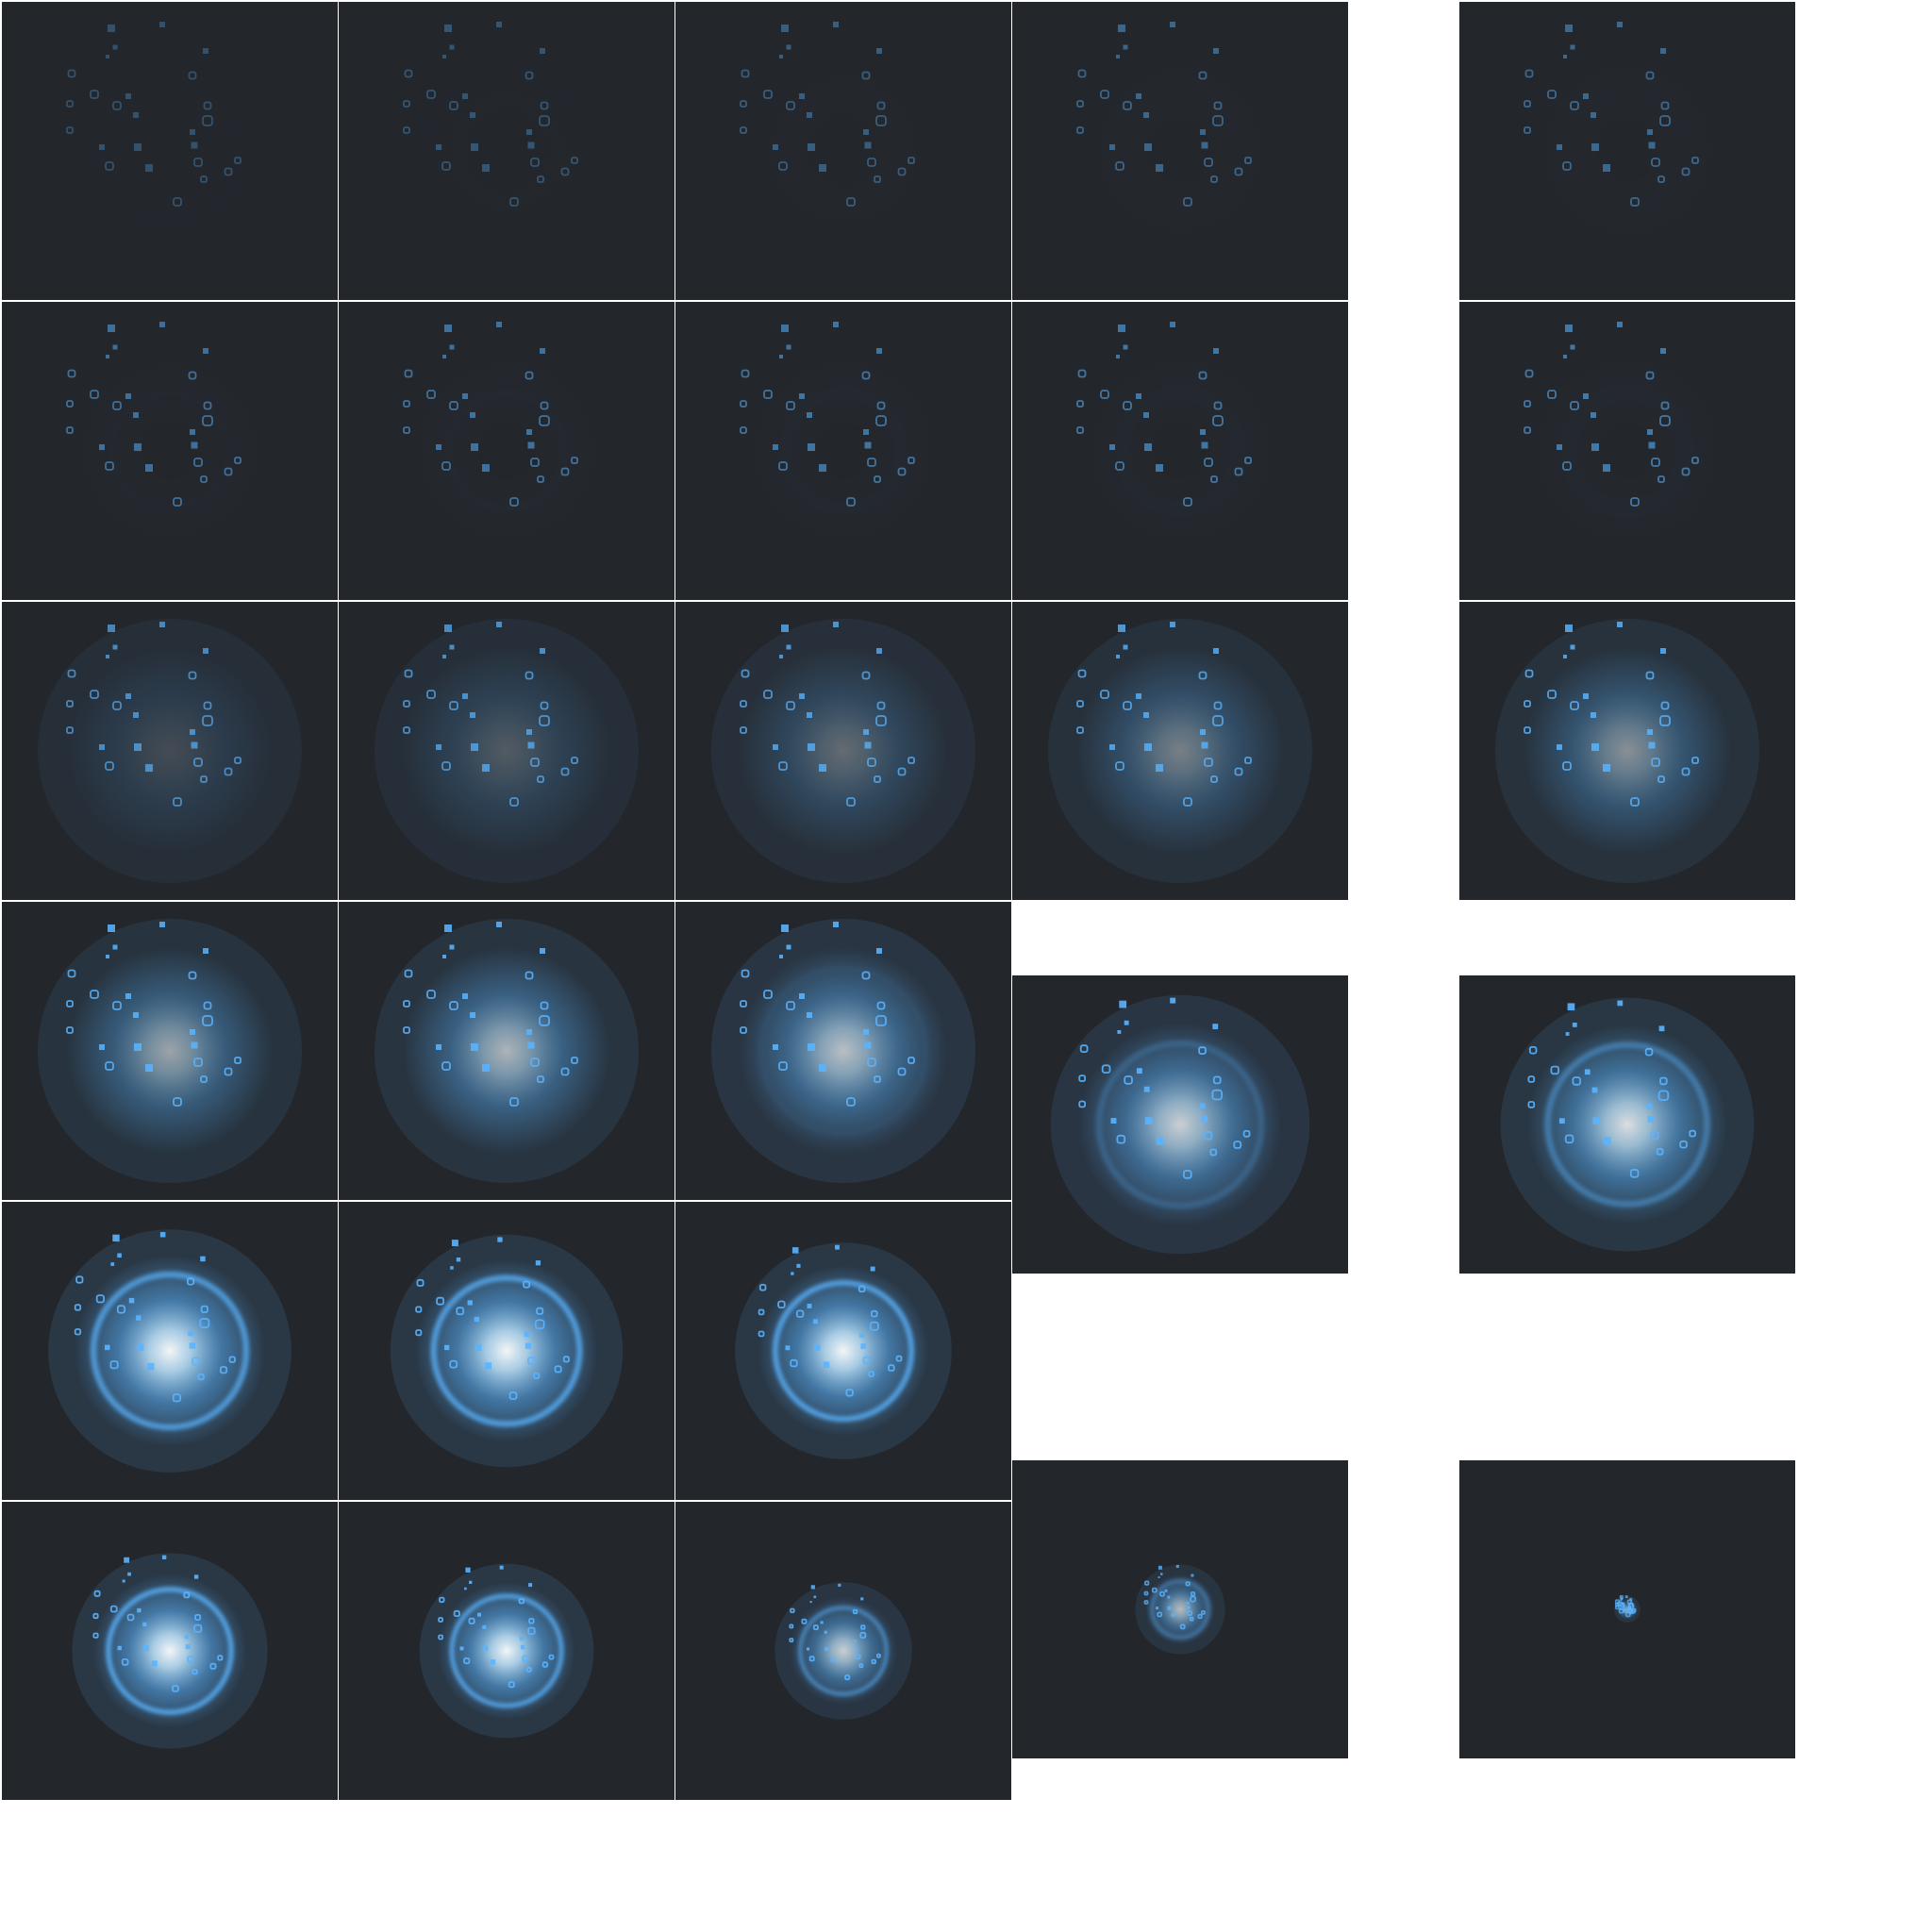 This screenshot has height=1932, width=1932. What do you see at coordinates (507, 1351) in the screenshot?
I see `orb-ring` at bounding box center [507, 1351].